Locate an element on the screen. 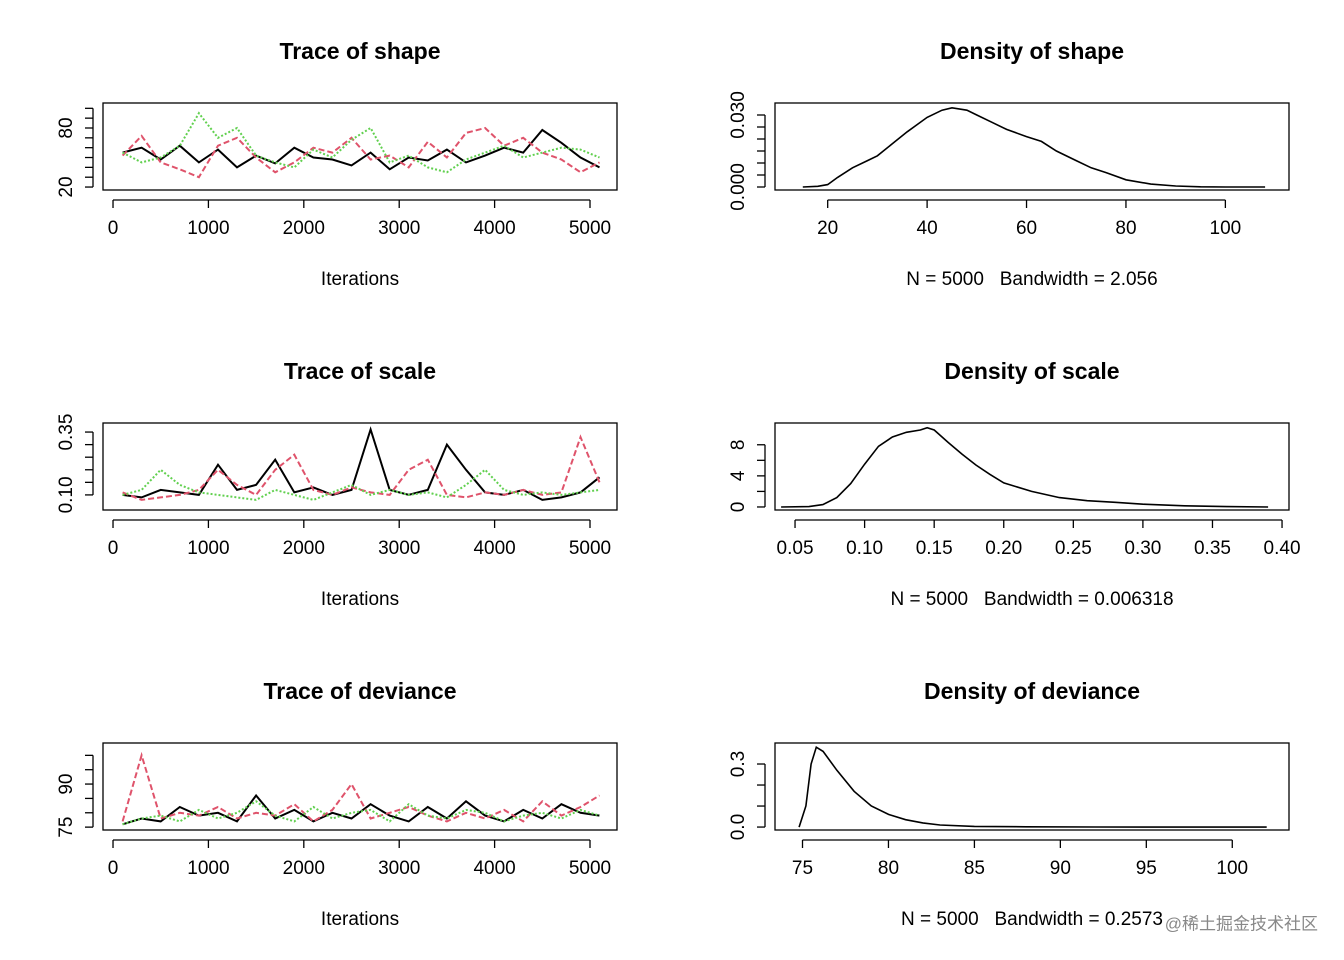 Image resolution: width=1344 pixels, height=960 pixels. x-tick-label: 20 is located at coordinates (827, 228).